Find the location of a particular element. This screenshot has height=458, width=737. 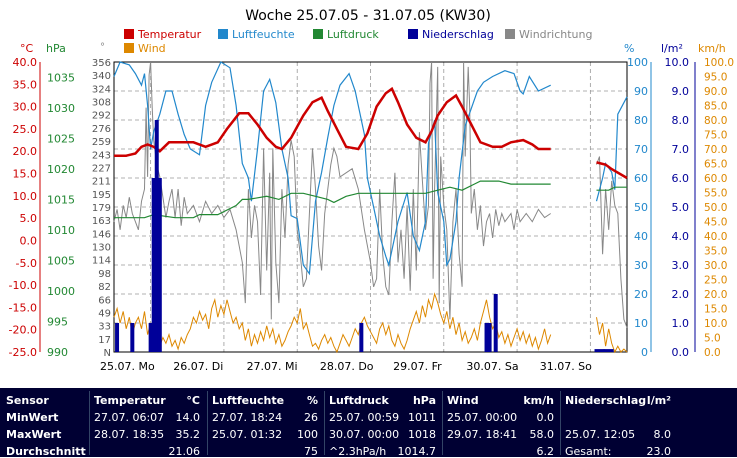

tick-wind: 15.0 is located at coordinates (715, 310).